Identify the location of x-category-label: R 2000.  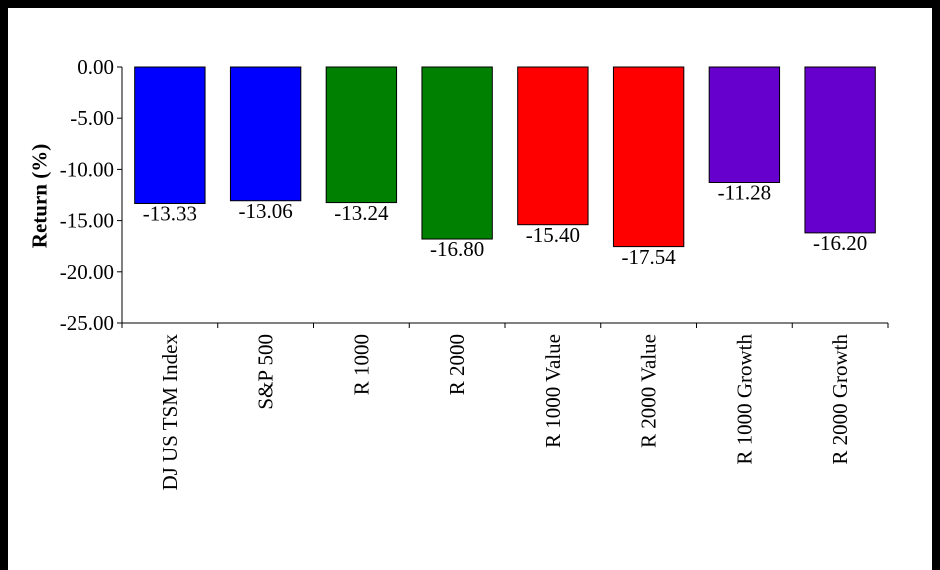
(457, 364).